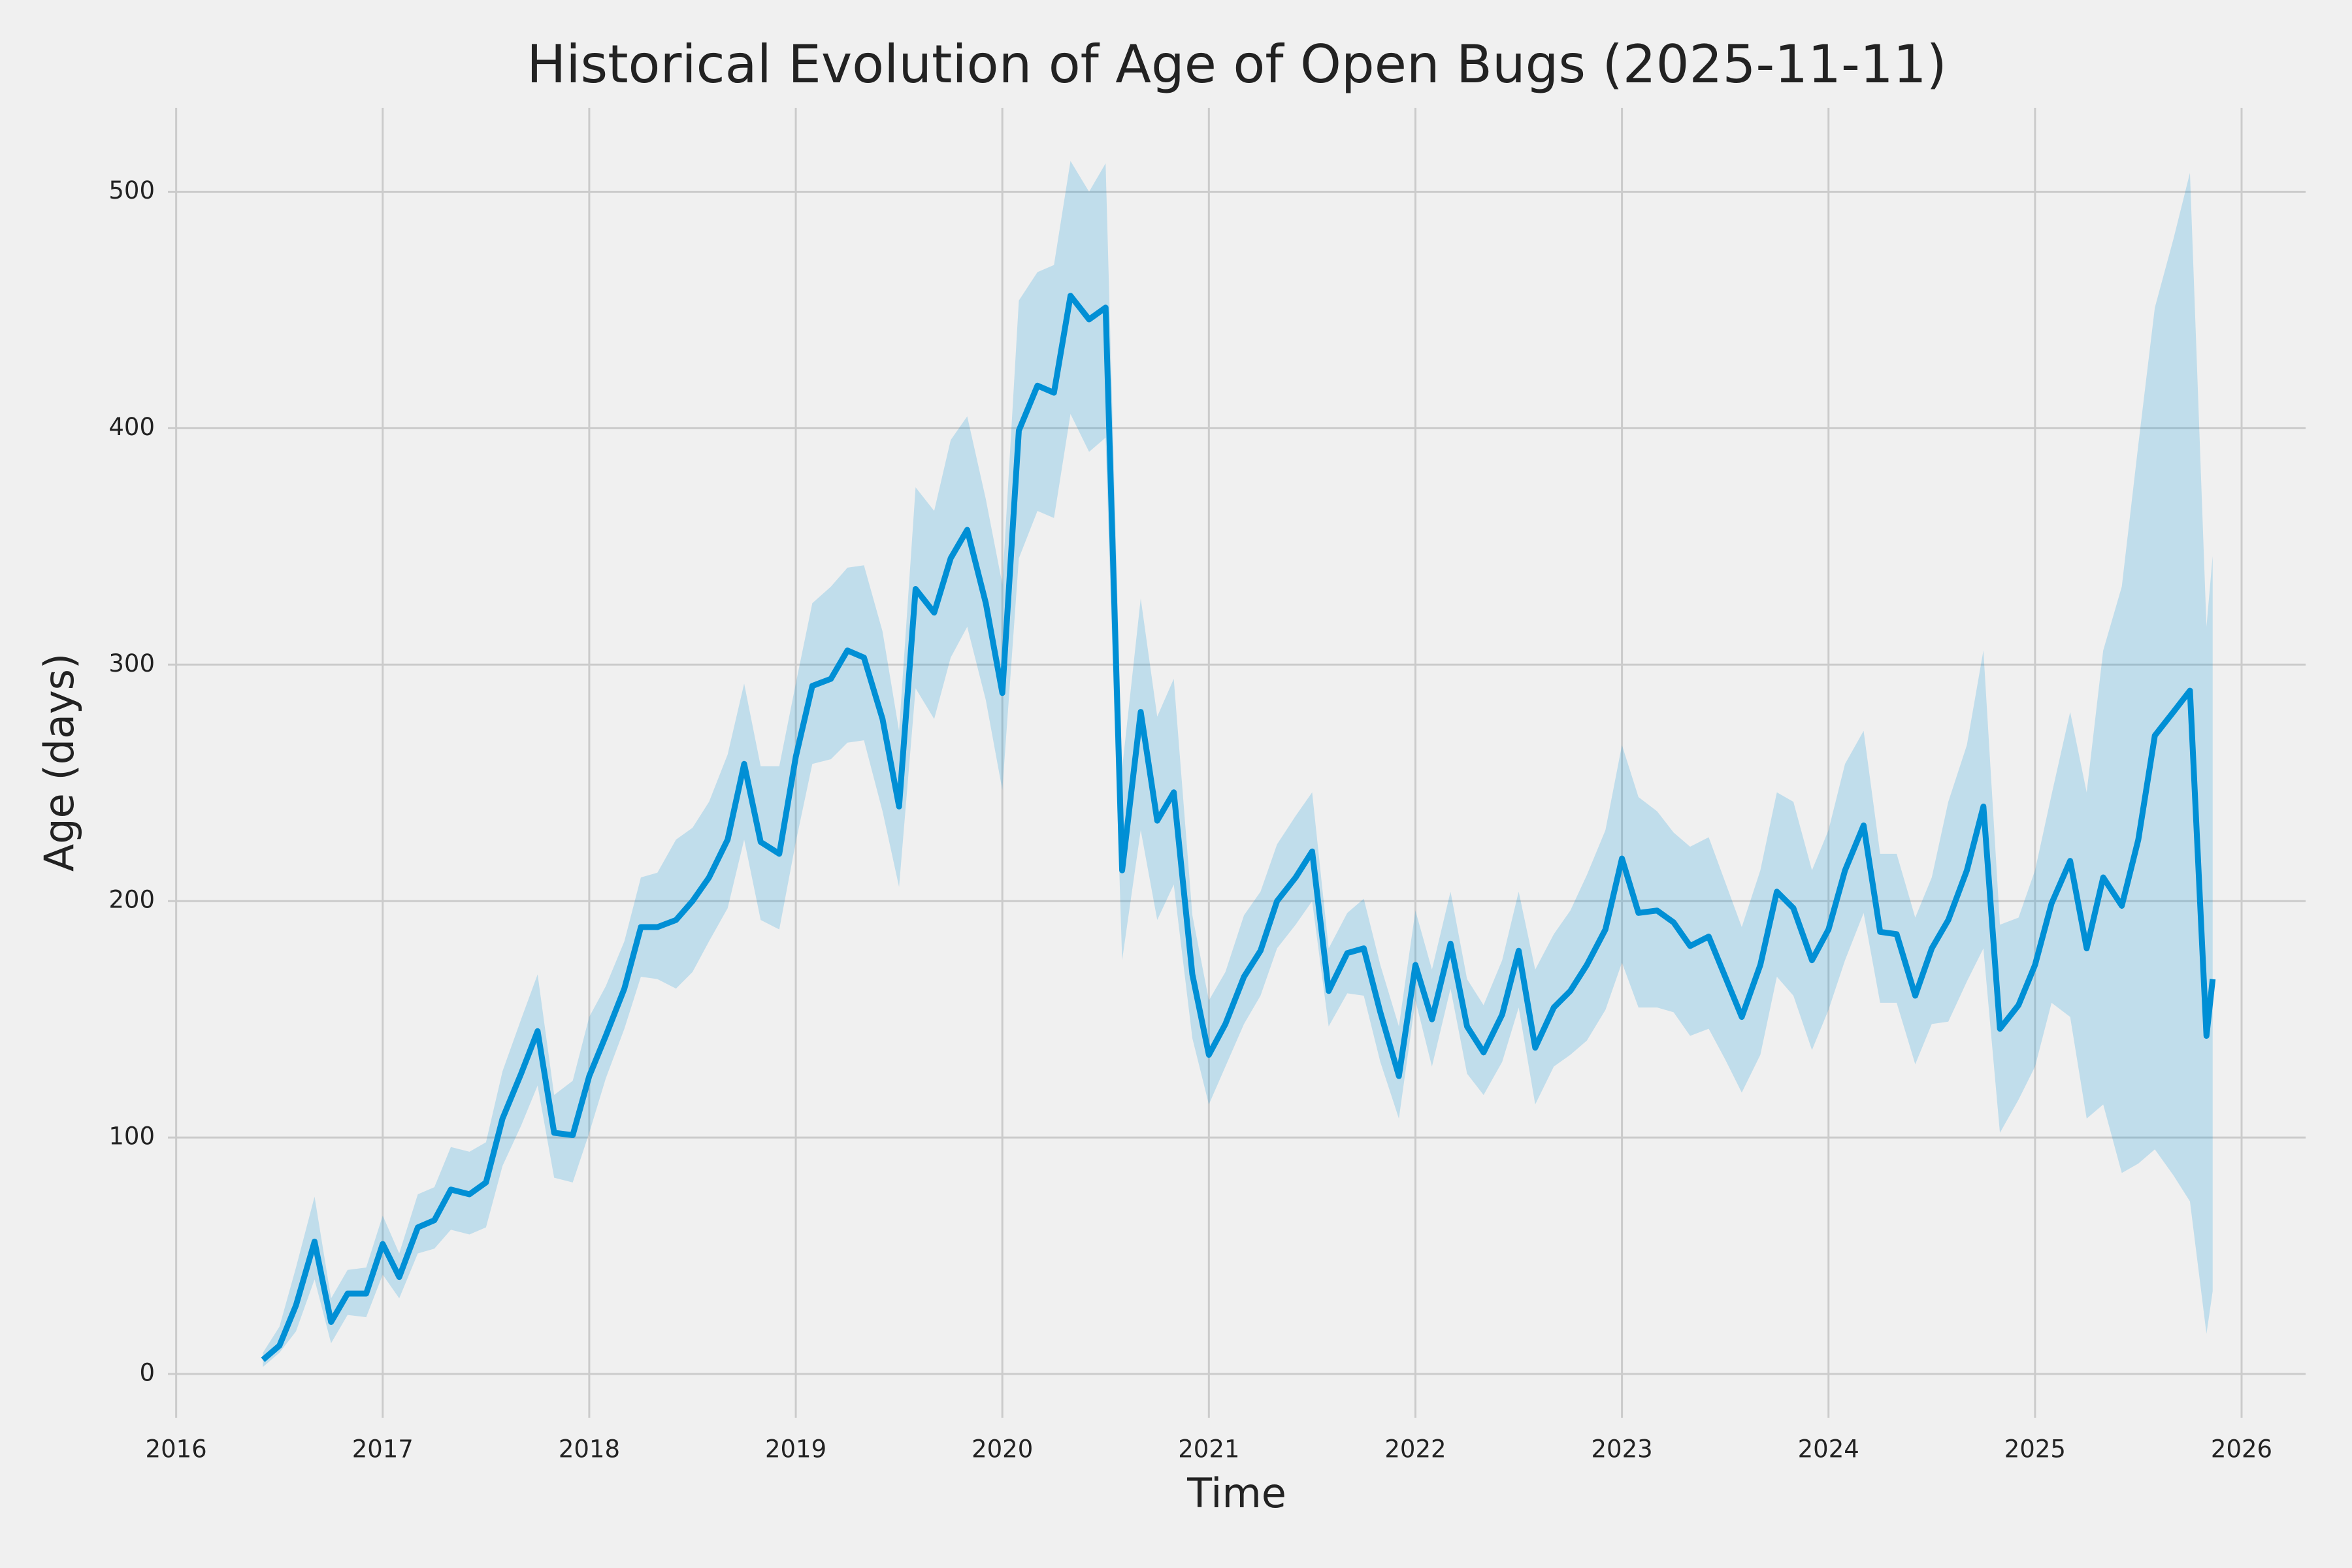 This screenshot has height=1568, width=2352. I want to click on y-tick-label: 300, so click(131, 663).